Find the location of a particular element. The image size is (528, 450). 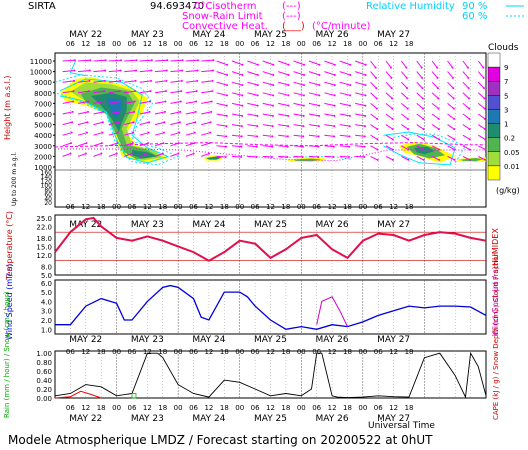

rh-90-contour-top is located at coordinates (77, 68).